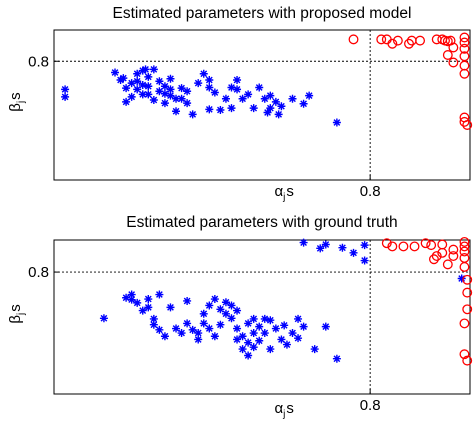 This screenshot has width=474, height=430. Describe the element at coordinates (370, 405) in the screenshot. I see `x-tick-label: 0.8` at that location.